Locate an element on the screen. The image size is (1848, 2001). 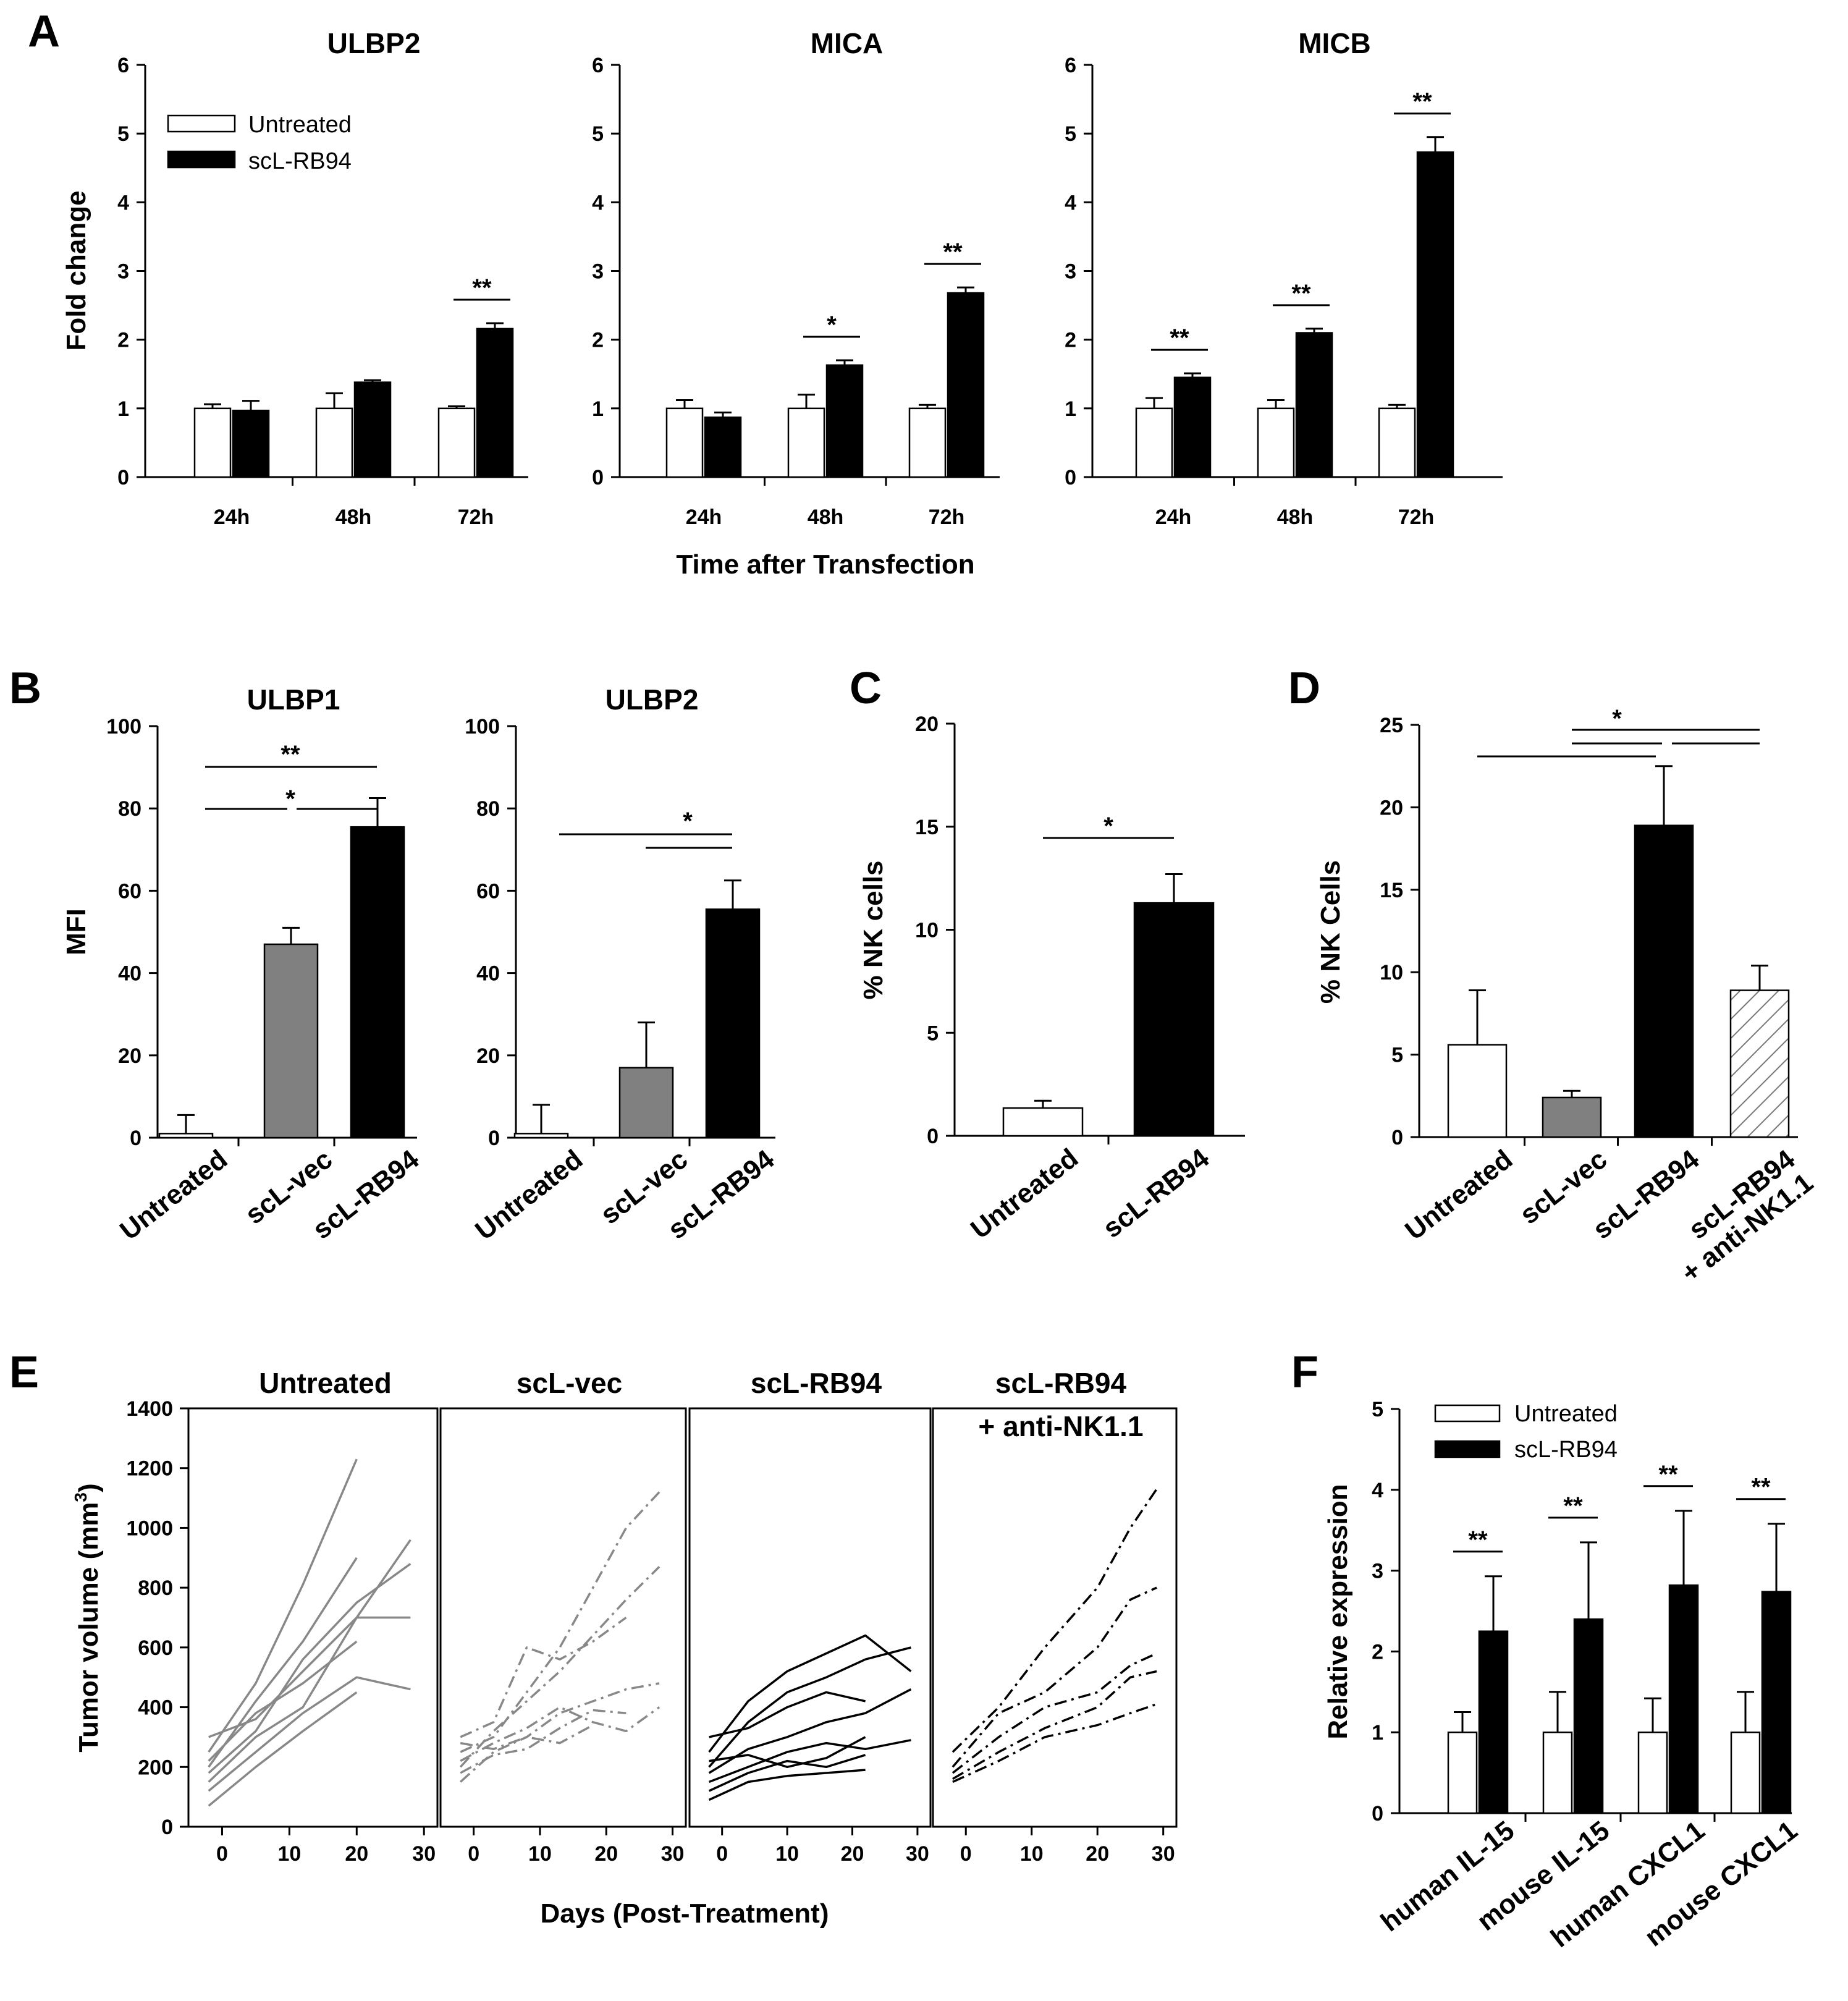
y-axis-label: Tumor volume (mm3) is located at coordinates (87, 1617).